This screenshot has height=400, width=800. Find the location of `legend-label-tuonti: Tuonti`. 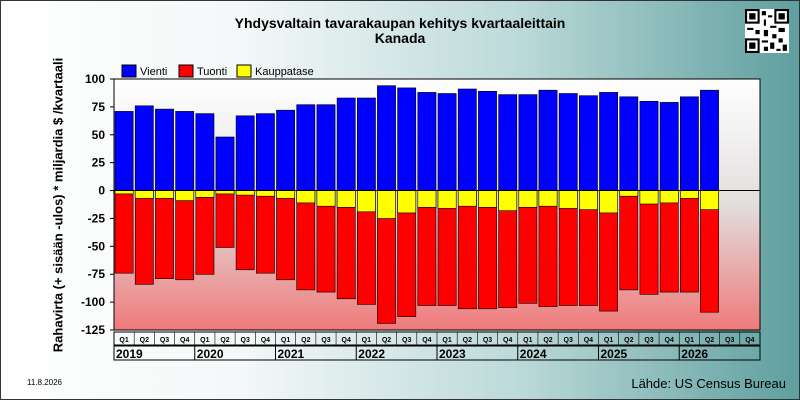

legend-label-tuonti: Tuonti is located at coordinates (212, 72).